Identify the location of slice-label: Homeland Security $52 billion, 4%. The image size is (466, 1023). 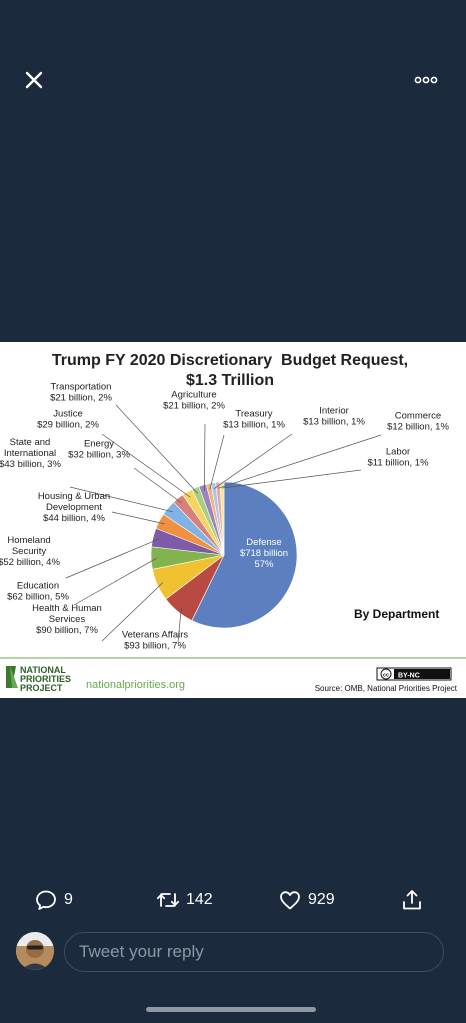
(30, 551).